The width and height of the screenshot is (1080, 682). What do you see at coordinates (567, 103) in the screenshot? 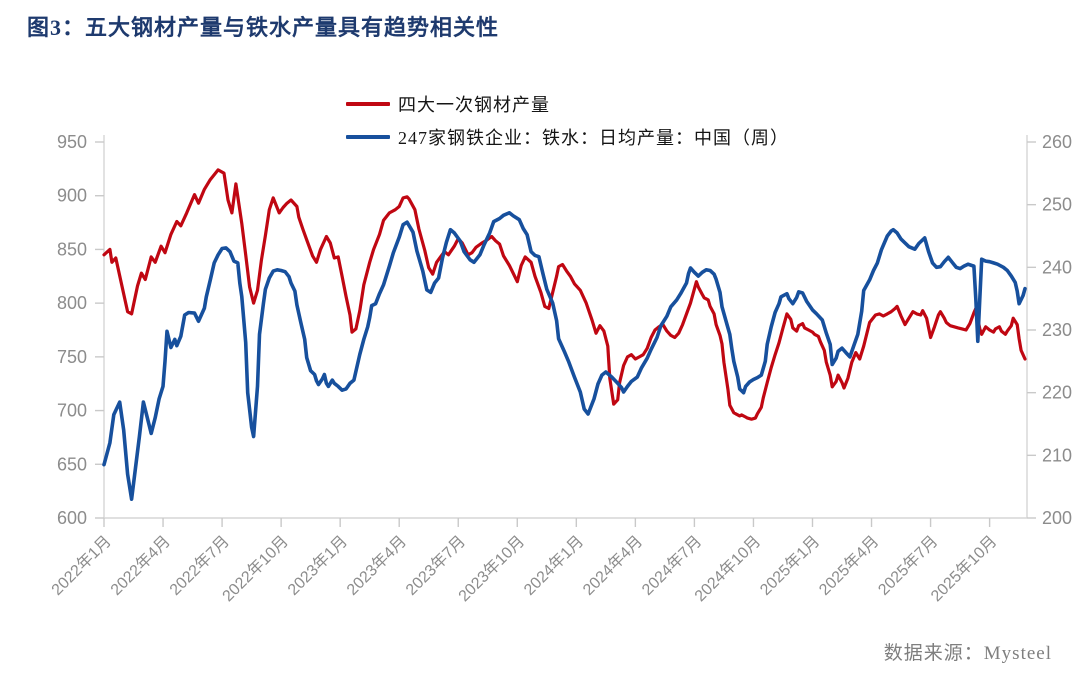
I see `legend-item-steel-output: 四大一次钢材产量` at bounding box center [567, 103].